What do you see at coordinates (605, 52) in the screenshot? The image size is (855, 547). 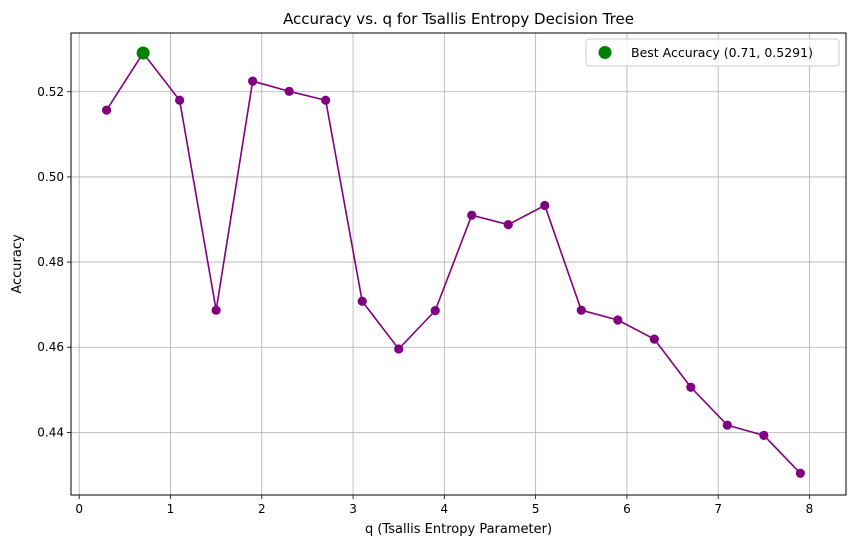 I see `legend-marker` at bounding box center [605, 52].